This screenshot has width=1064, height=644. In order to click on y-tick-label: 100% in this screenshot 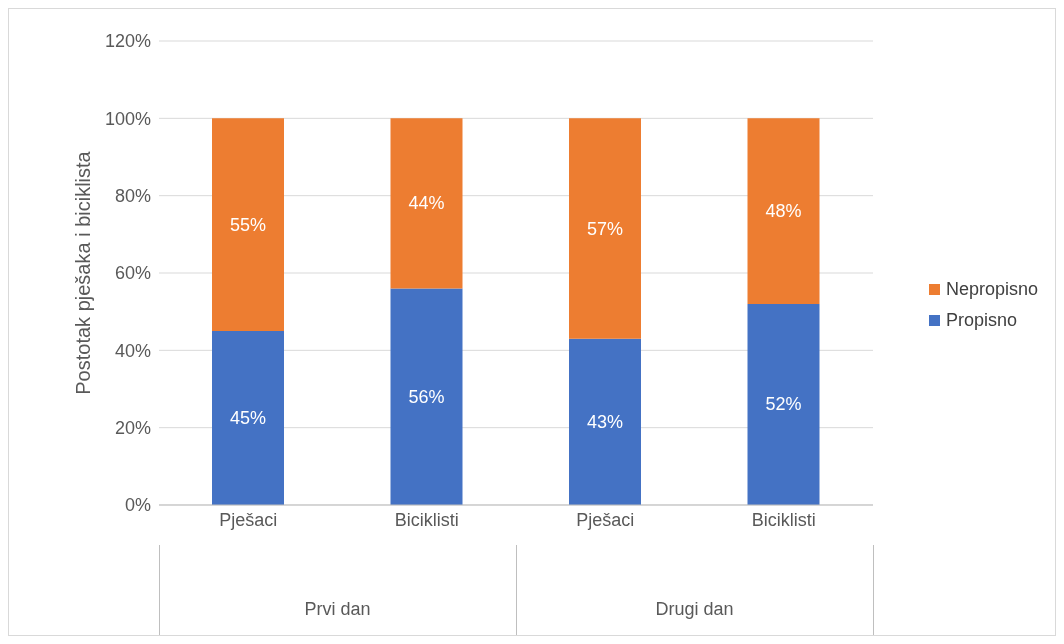, I will do `click(127, 118)`.